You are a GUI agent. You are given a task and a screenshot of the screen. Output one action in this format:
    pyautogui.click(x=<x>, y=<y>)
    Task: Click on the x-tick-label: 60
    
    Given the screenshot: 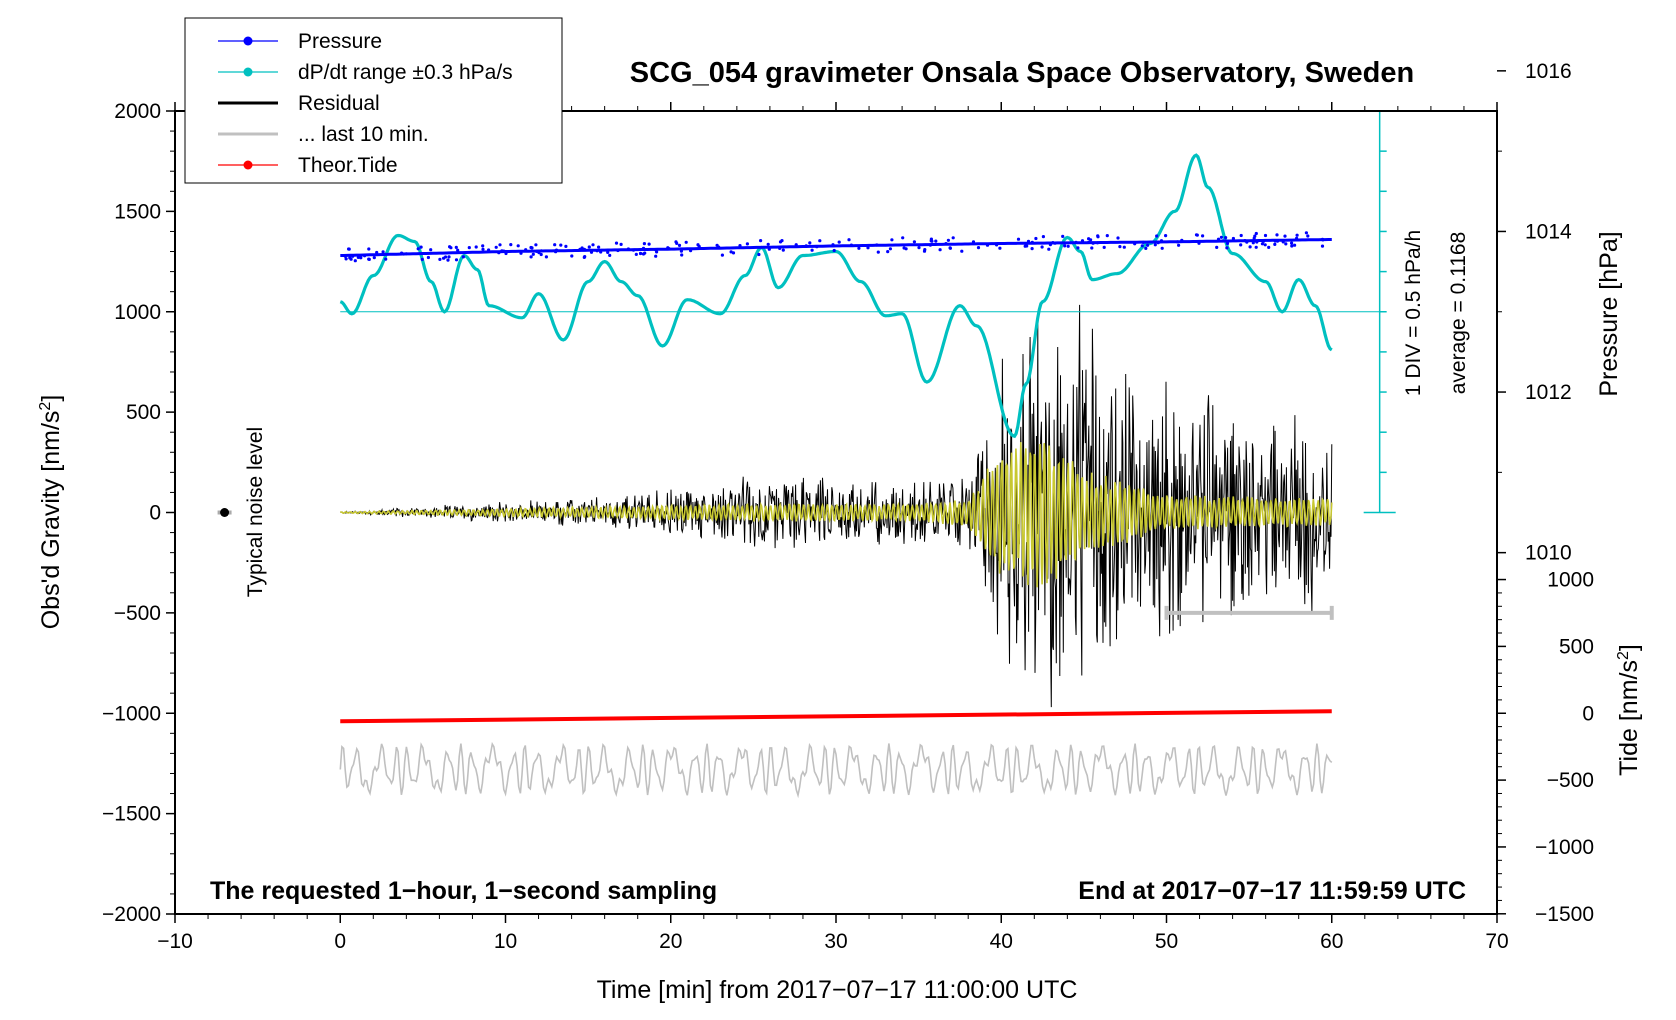 What is the action you would take?
    pyautogui.click(x=1331, y=941)
    